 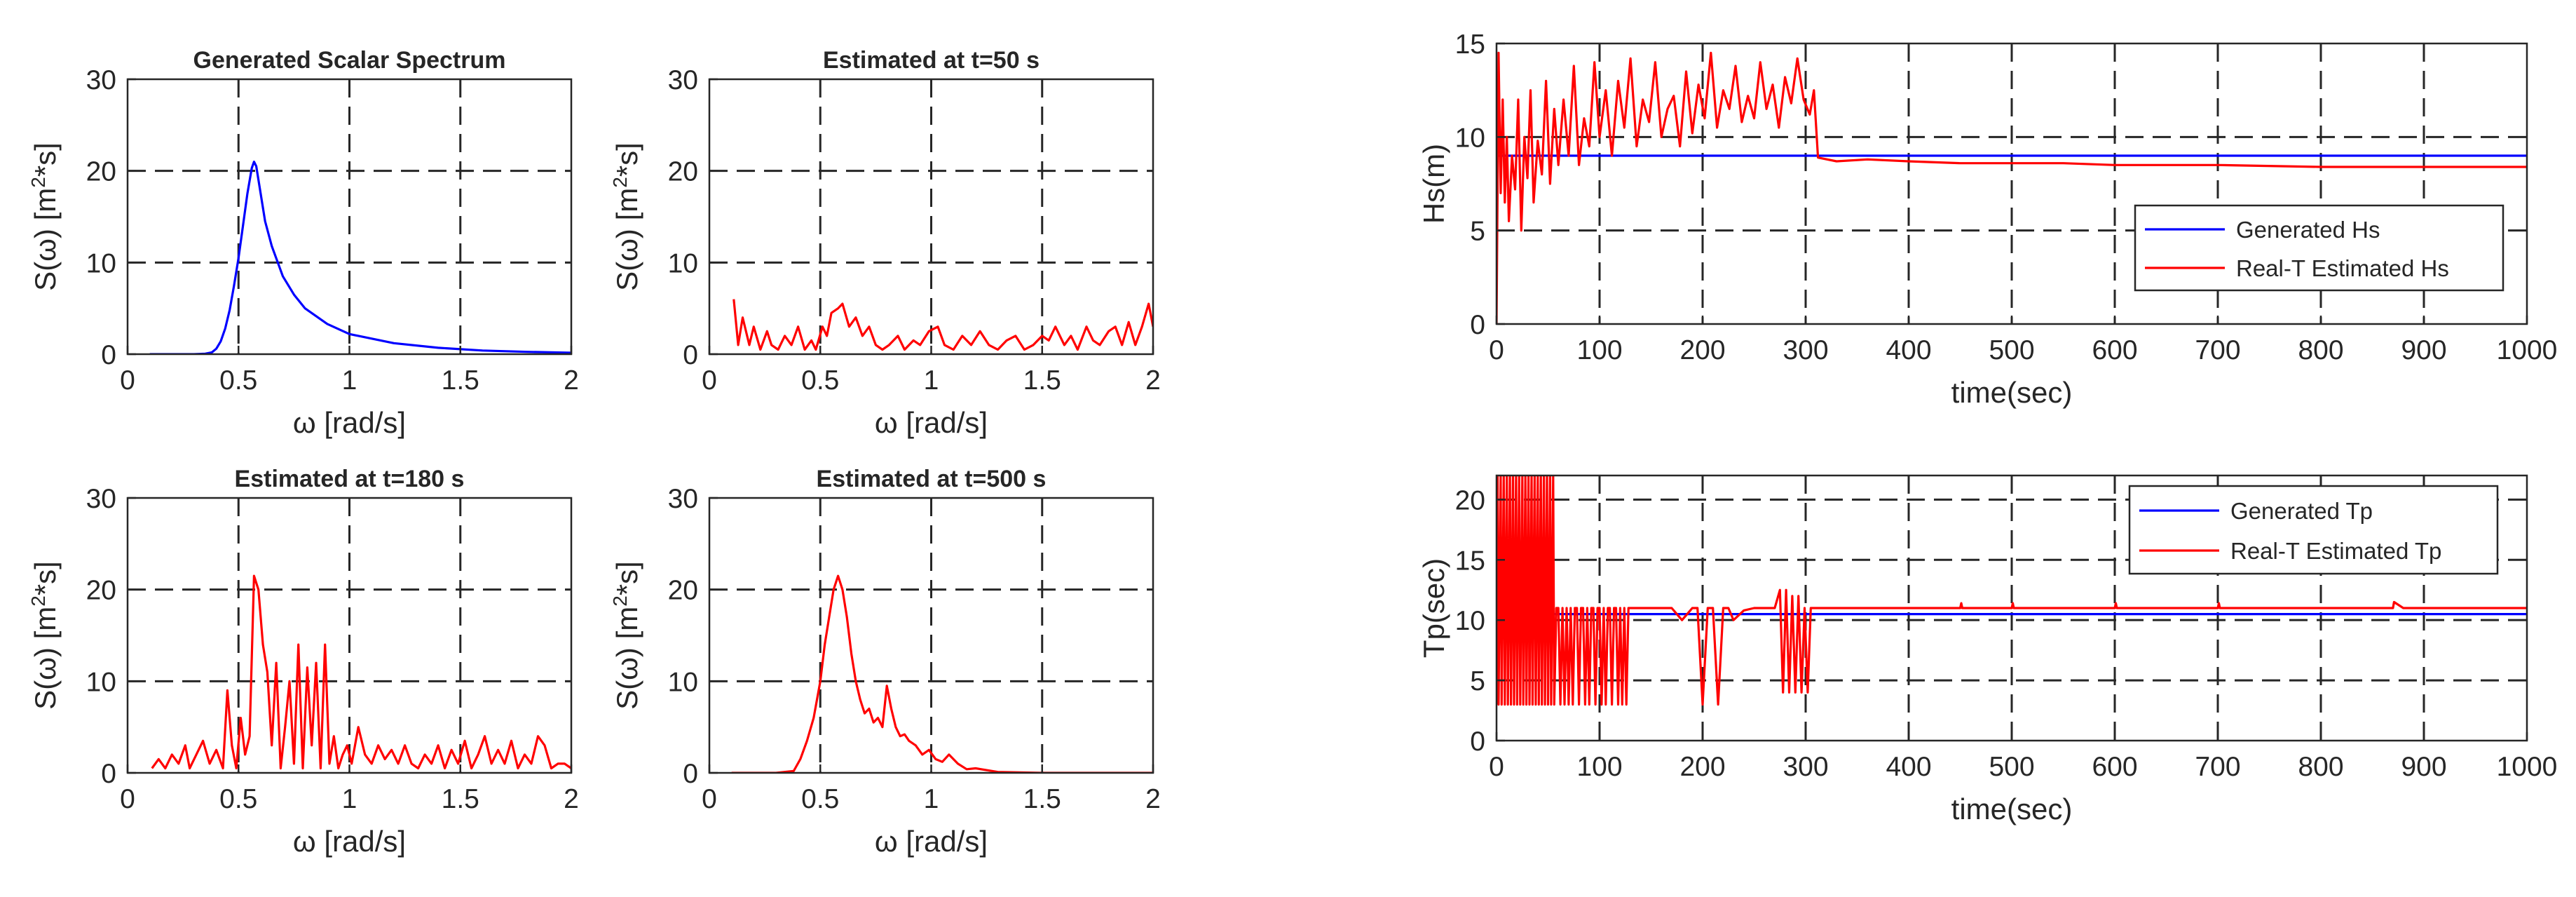 I want to click on x-tick-label: 100, so click(x=1599, y=350).